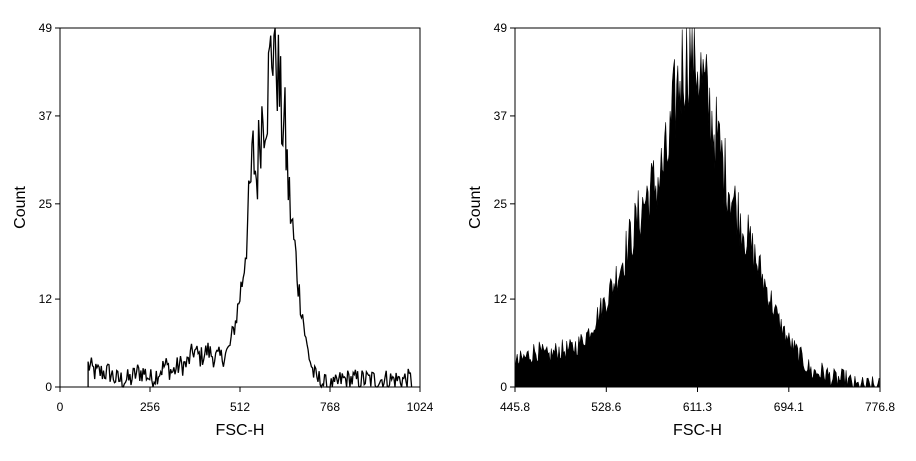  What do you see at coordinates (420, 407) in the screenshot?
I see `x-tick-label: 1024` at bounding box center [420, 407].